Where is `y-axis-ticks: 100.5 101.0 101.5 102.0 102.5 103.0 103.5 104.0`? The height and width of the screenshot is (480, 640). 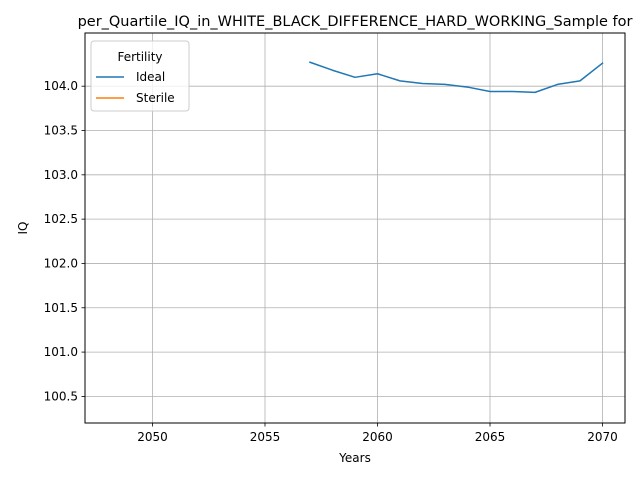 y-axis-ticks: 100.5 101.0 101.5 102.0 102.5 103.0 103.5 104.0 is located at coordinates (64, 241).